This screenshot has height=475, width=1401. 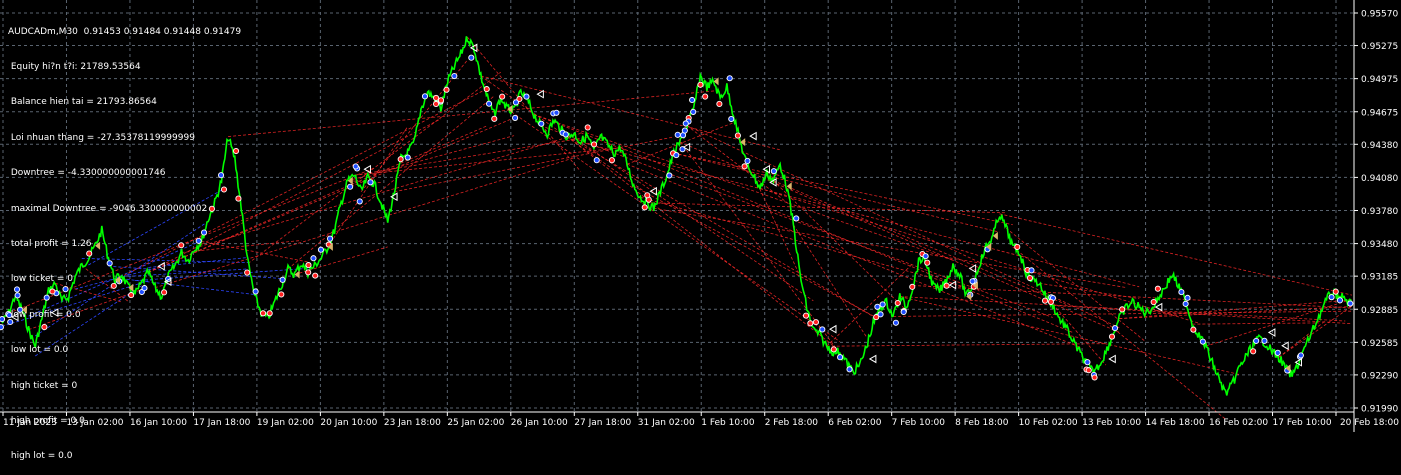 I want to click on x-tick-label: 11 Jan 2023, so click(x=30, y=423).